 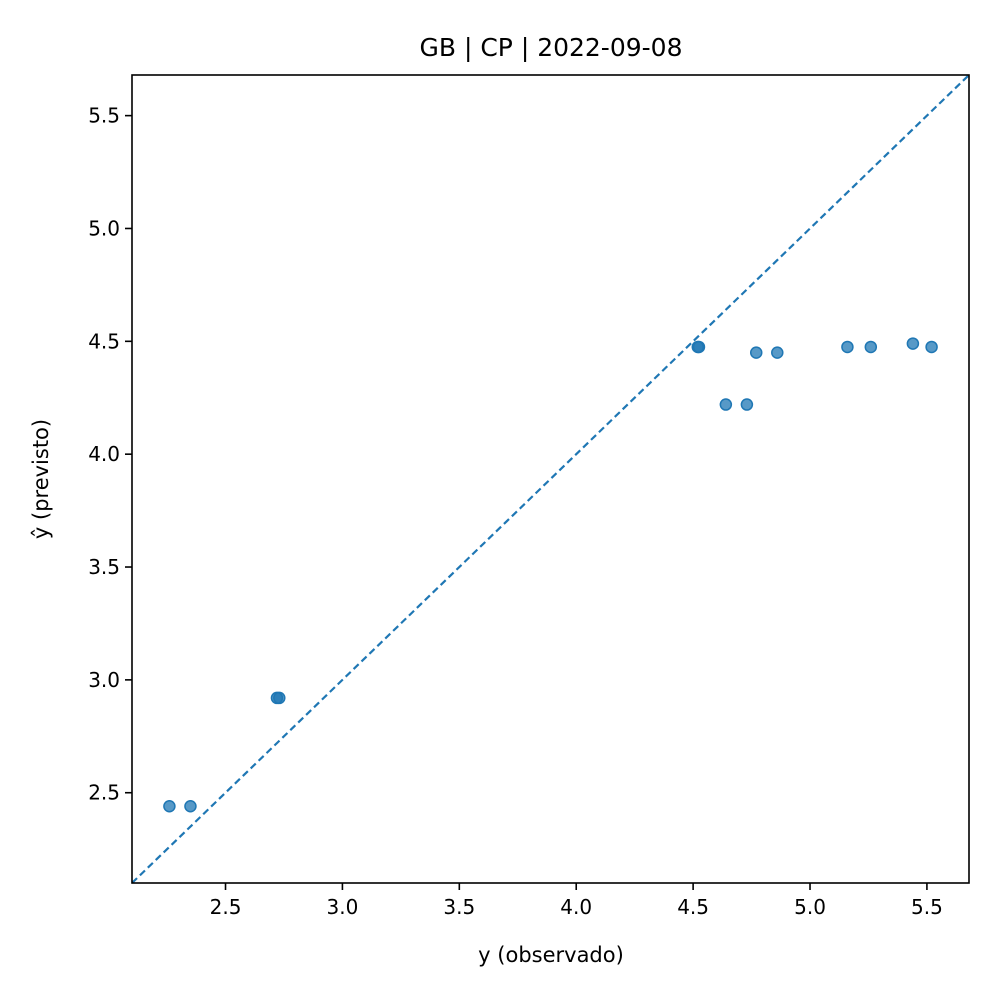 I want to click on y-tick-label: 4.5, so click(x=104, y=341).